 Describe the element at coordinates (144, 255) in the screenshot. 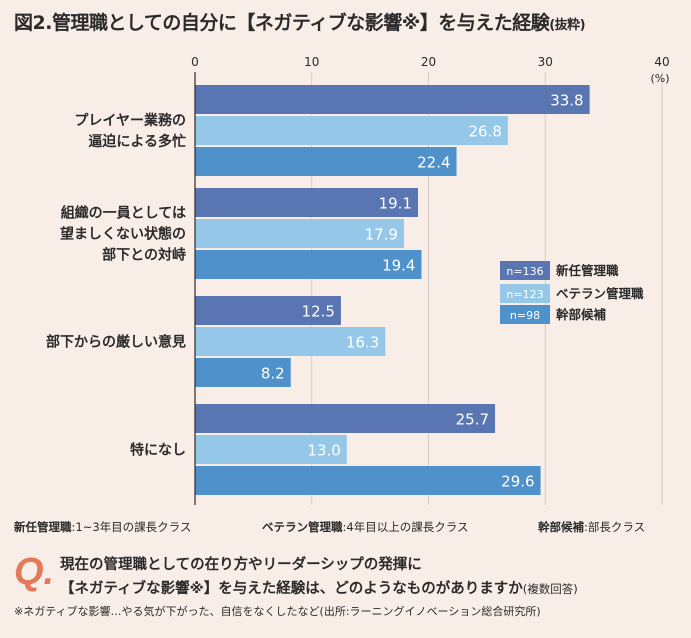

I see `category-label: 部下との対峙` at that location.